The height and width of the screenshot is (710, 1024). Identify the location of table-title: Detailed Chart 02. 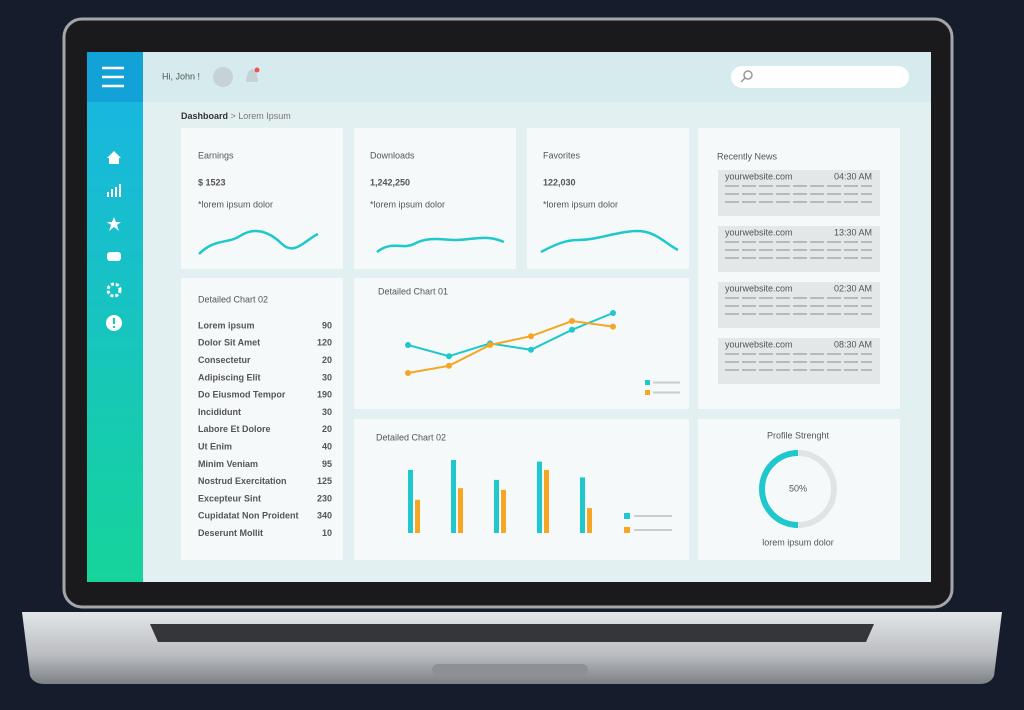
(233, 299).